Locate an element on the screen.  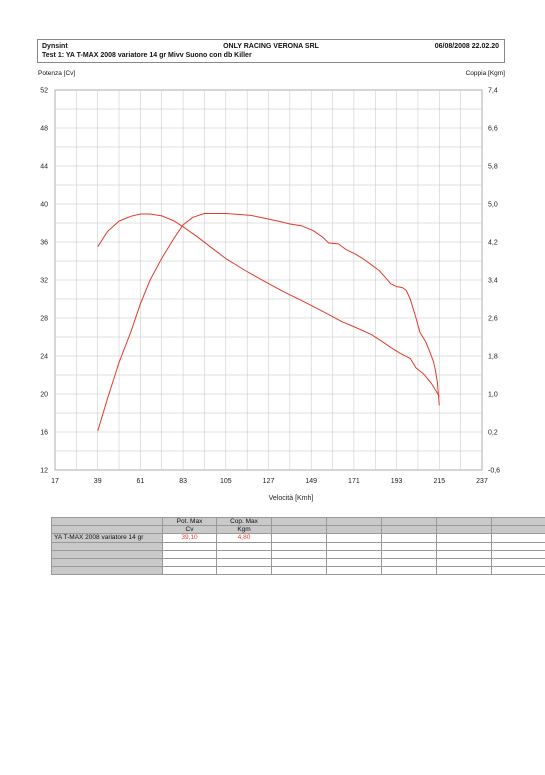
y-right-tick-label: -0,6 is located at coordinates (494, 471).